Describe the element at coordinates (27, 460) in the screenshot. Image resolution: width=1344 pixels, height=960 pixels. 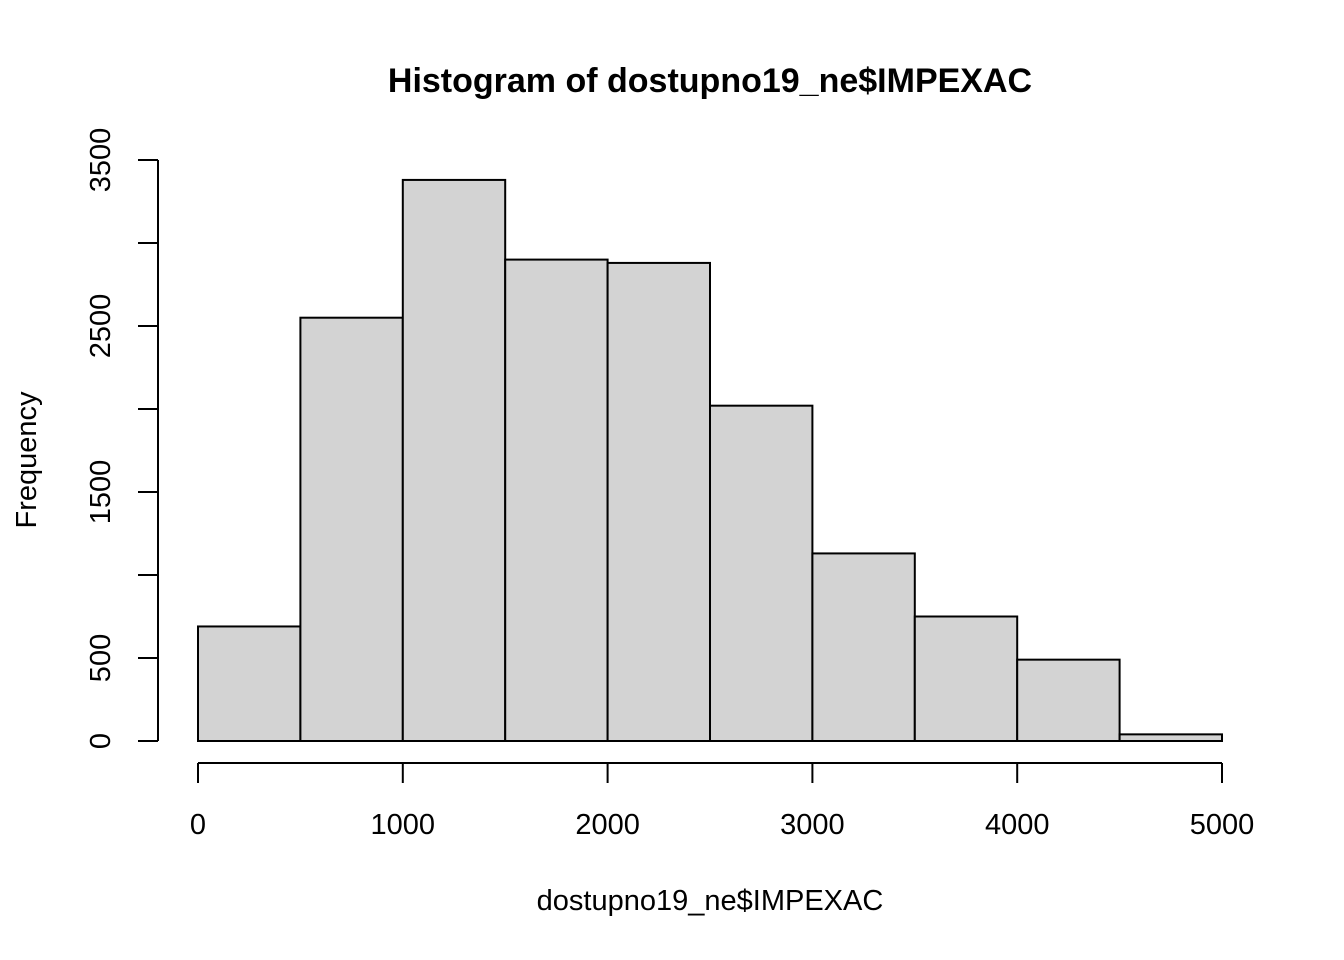
I see `y-axis-label: Frequency` at that location.